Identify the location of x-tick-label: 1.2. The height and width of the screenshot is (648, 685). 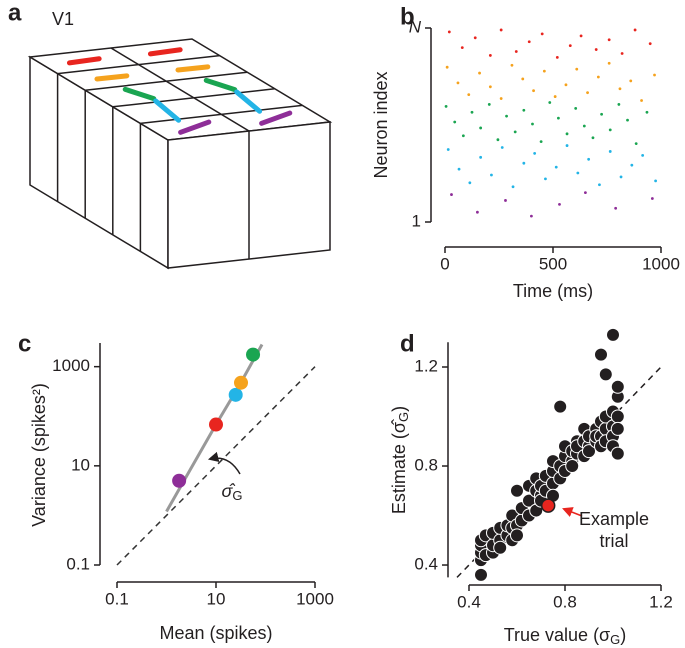
(661, 601).